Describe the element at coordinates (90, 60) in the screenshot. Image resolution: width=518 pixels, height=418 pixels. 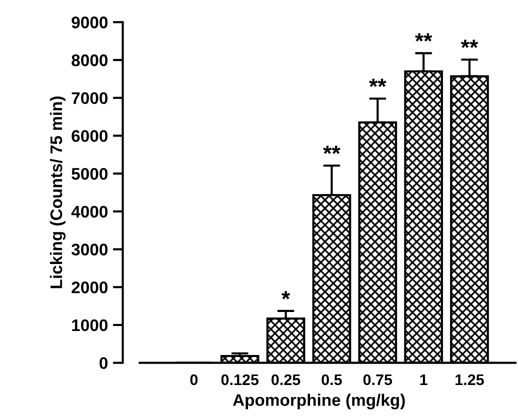
I see `y-tick-label: 8000` at that location.